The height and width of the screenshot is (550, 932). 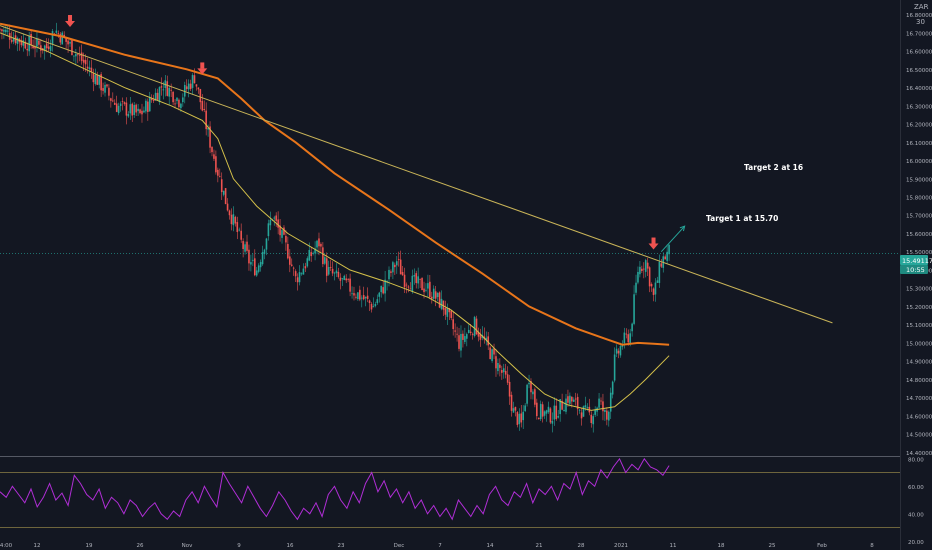 What do you see at coordinates (450, 492) in the screenshot?
I see `rsi-pane` at bounding box center [450, 492].